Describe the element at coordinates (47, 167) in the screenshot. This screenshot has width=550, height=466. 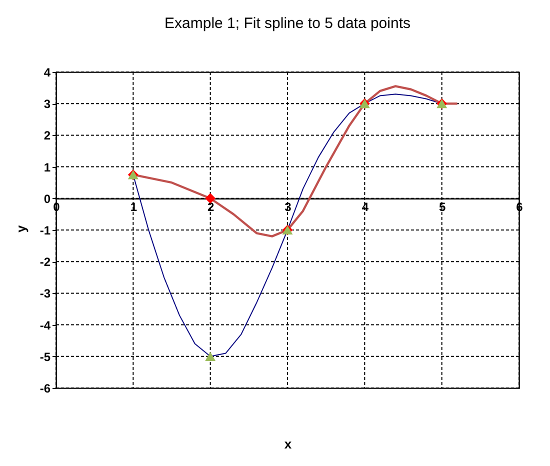
I see `y-tick-label: 1` at that location.